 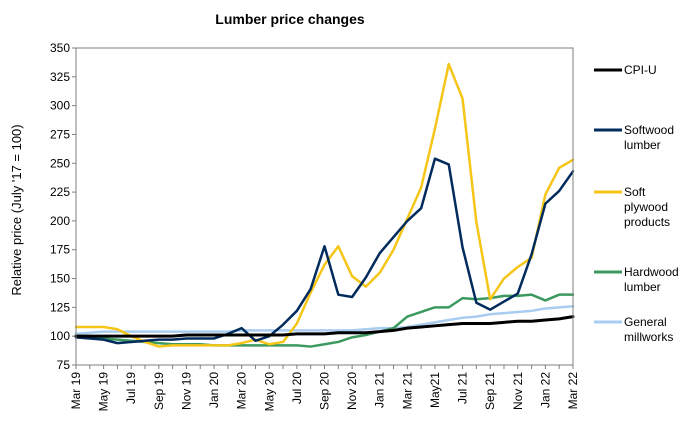 I want to click on y-tick-label: 175, so click(x=60, y=250).